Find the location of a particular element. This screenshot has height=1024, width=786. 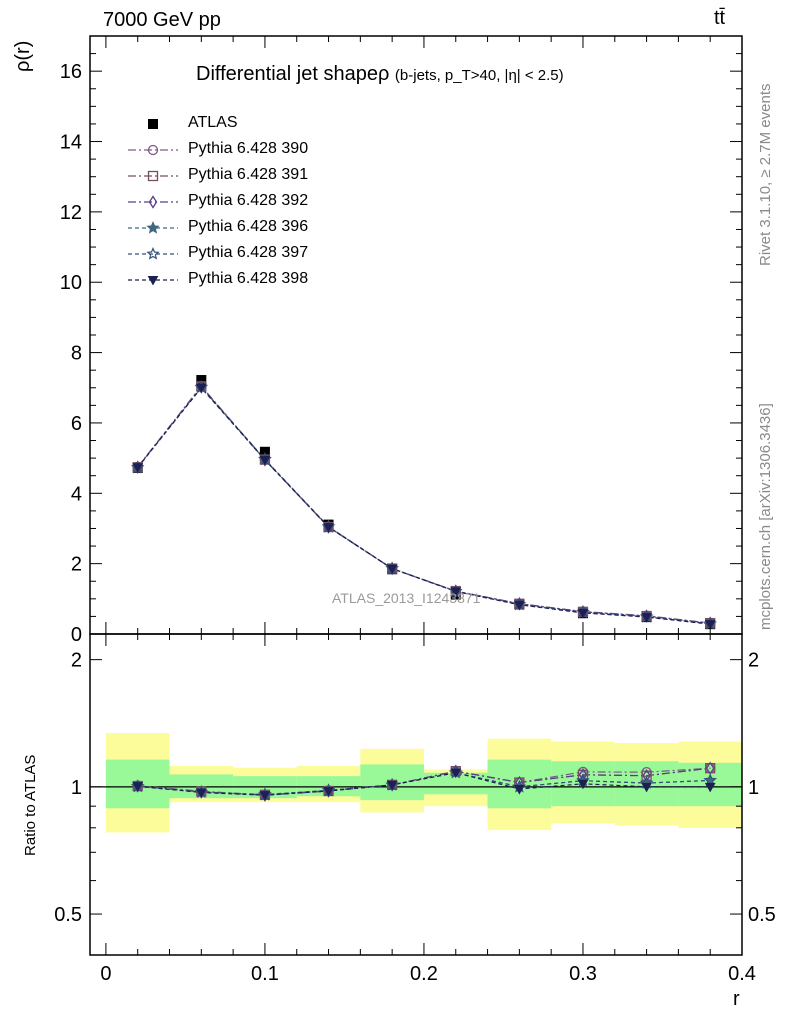

ratio-y-tick-label: 2 is located at coordinates (76, 661).